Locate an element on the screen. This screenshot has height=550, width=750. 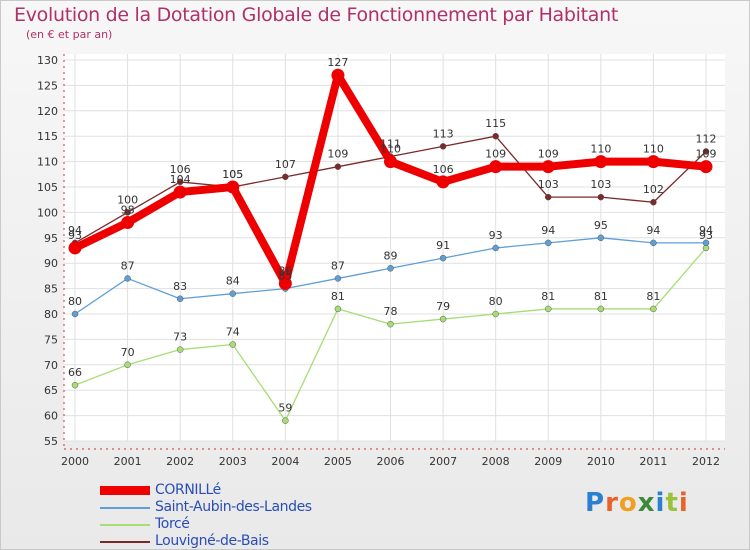
x-tick-label: 2012 is located at coordinates (706, 461).